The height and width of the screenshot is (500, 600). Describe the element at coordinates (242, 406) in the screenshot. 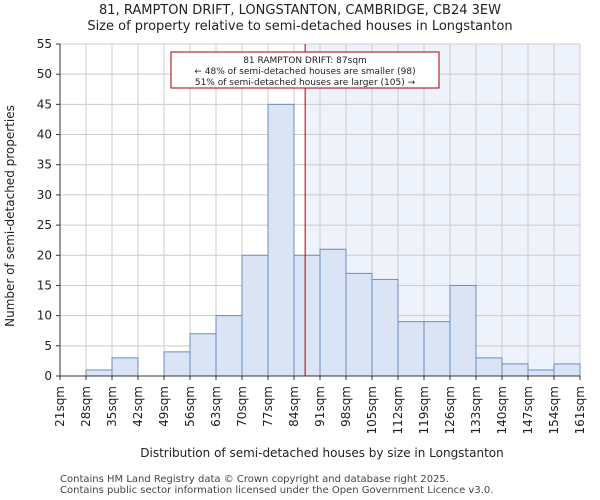

I see `x-tick-label: 70sqm` at that location.